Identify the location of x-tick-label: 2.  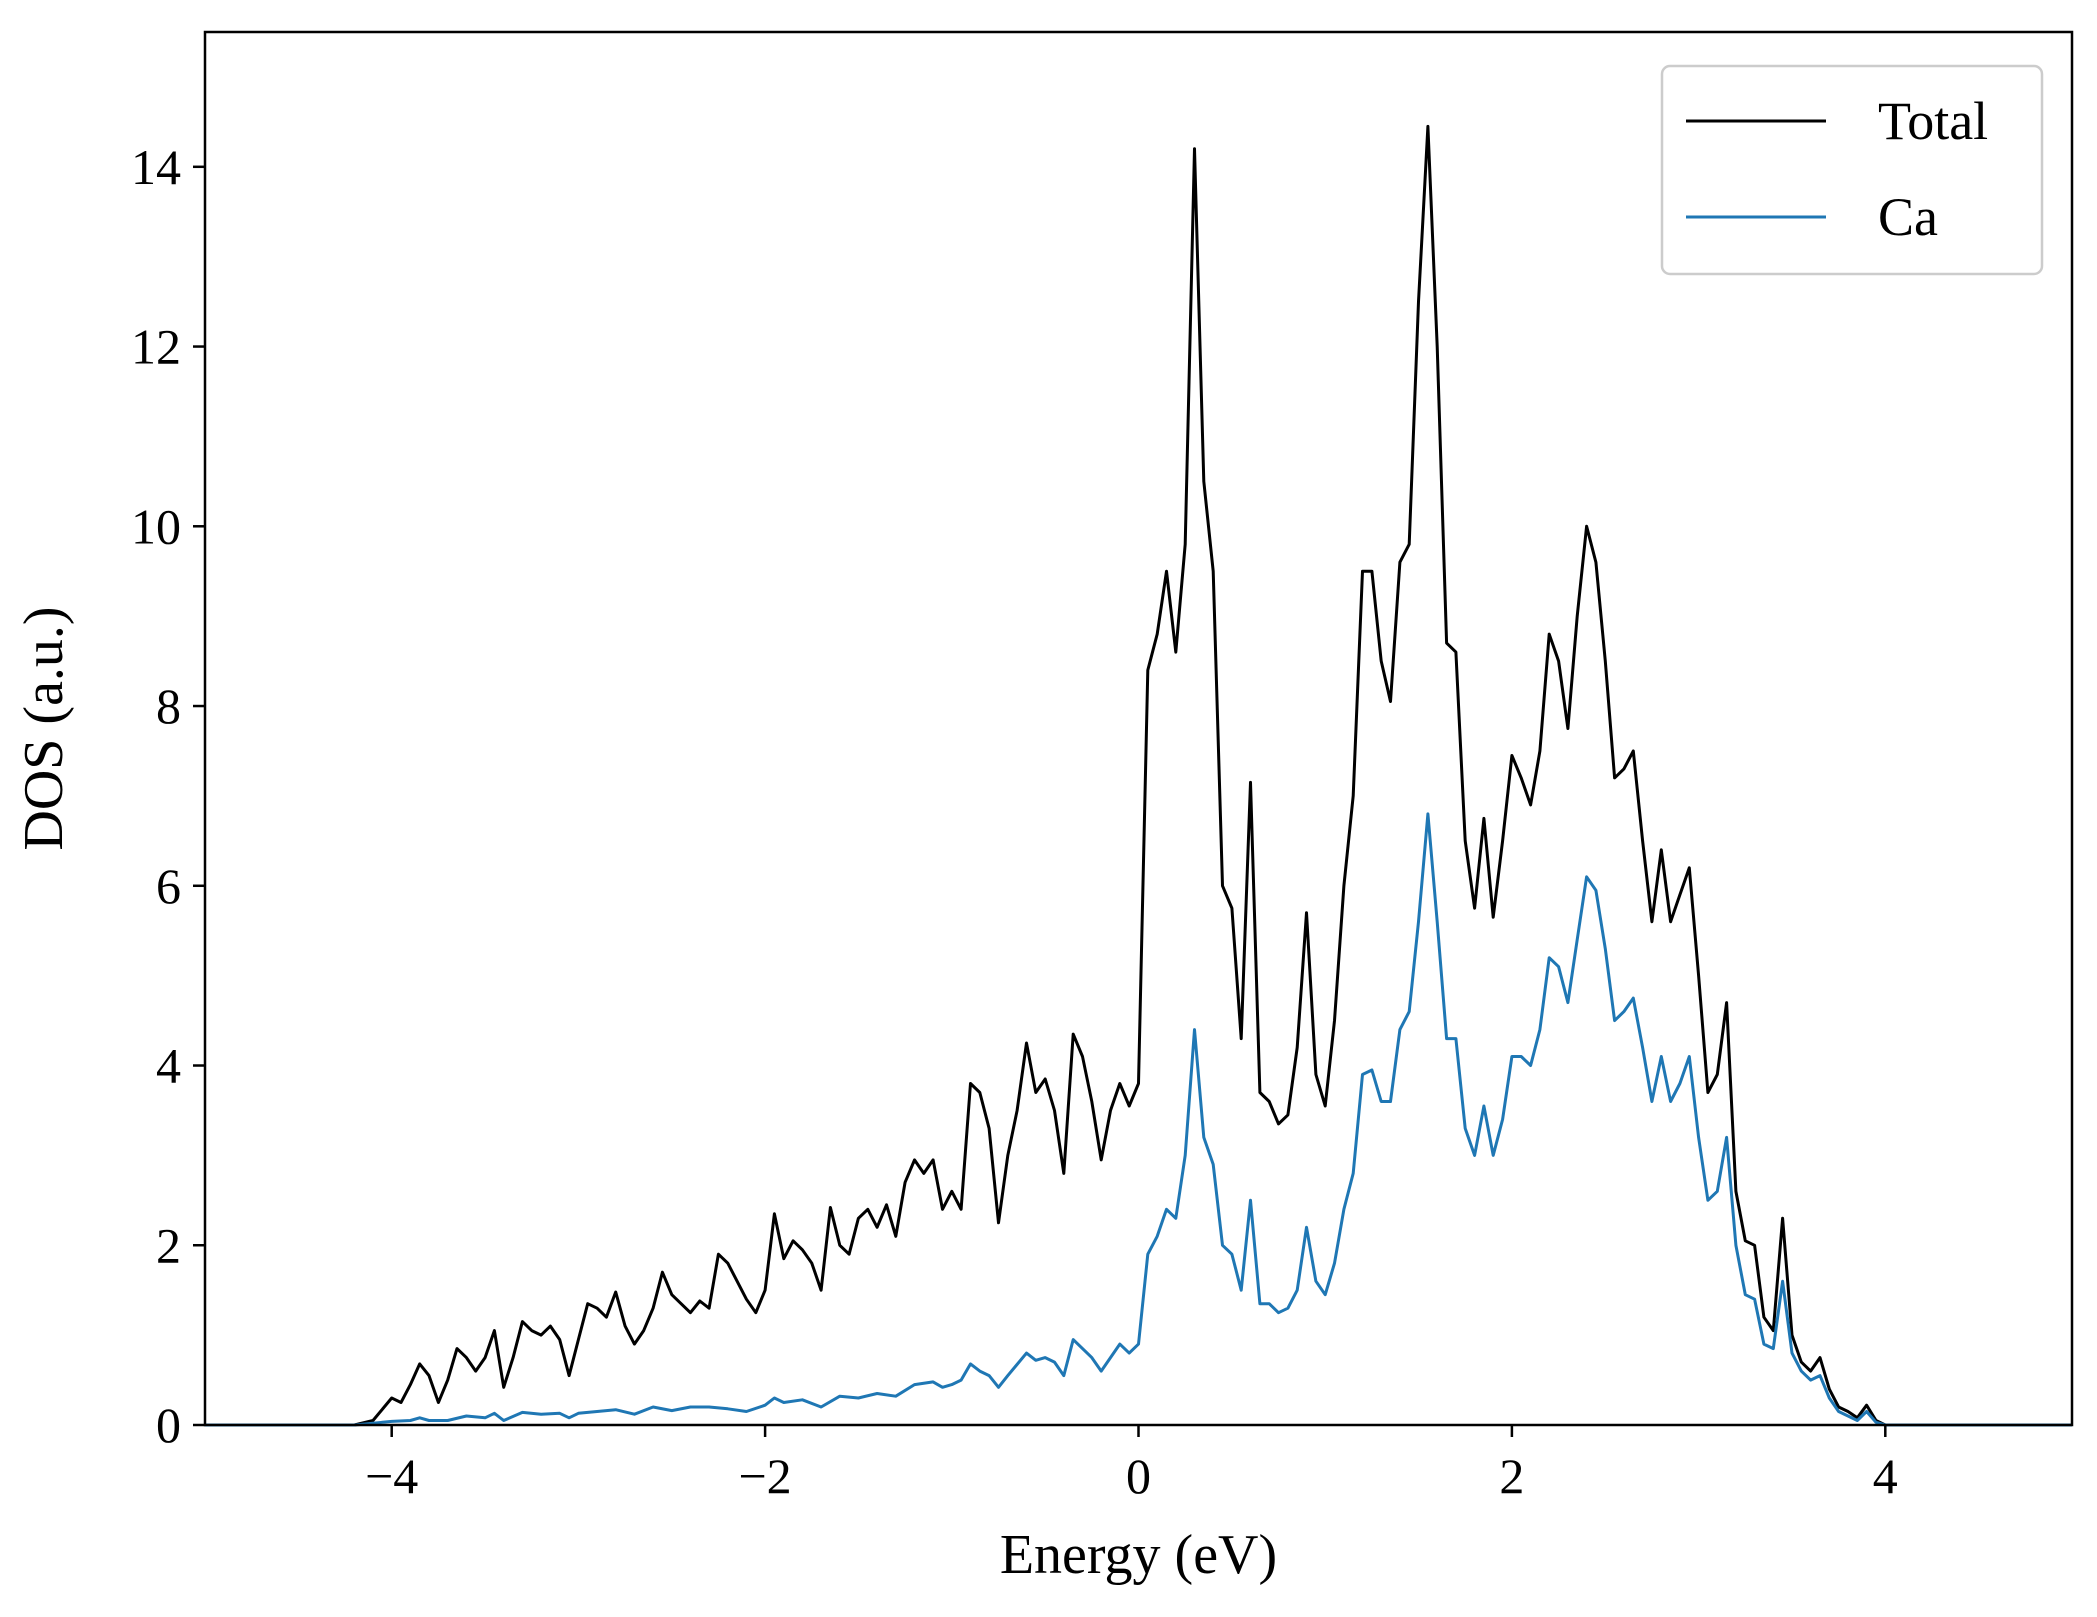
(1511, 1476).